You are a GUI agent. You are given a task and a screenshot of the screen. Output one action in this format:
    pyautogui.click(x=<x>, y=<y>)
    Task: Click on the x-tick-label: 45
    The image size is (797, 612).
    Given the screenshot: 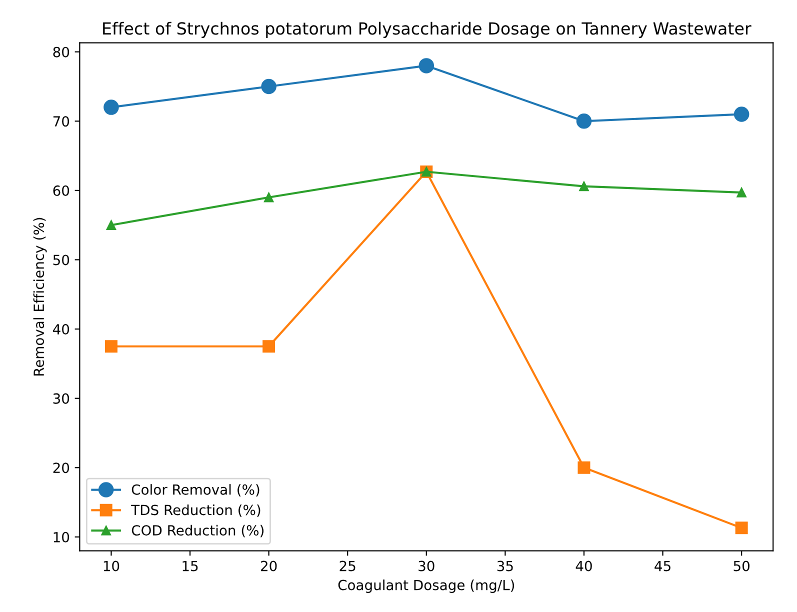 What is the action you would take?
    pyautogui.click(x=662, y=566)
    